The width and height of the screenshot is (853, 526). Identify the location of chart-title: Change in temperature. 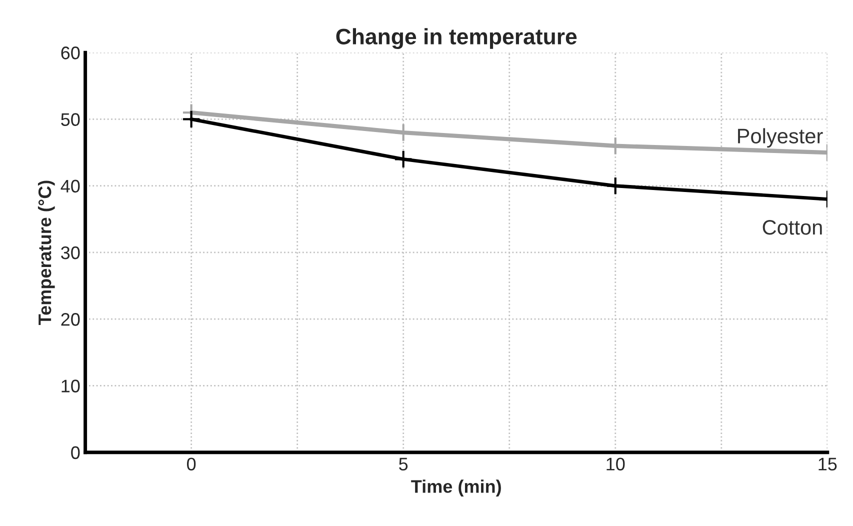
(456, 38).